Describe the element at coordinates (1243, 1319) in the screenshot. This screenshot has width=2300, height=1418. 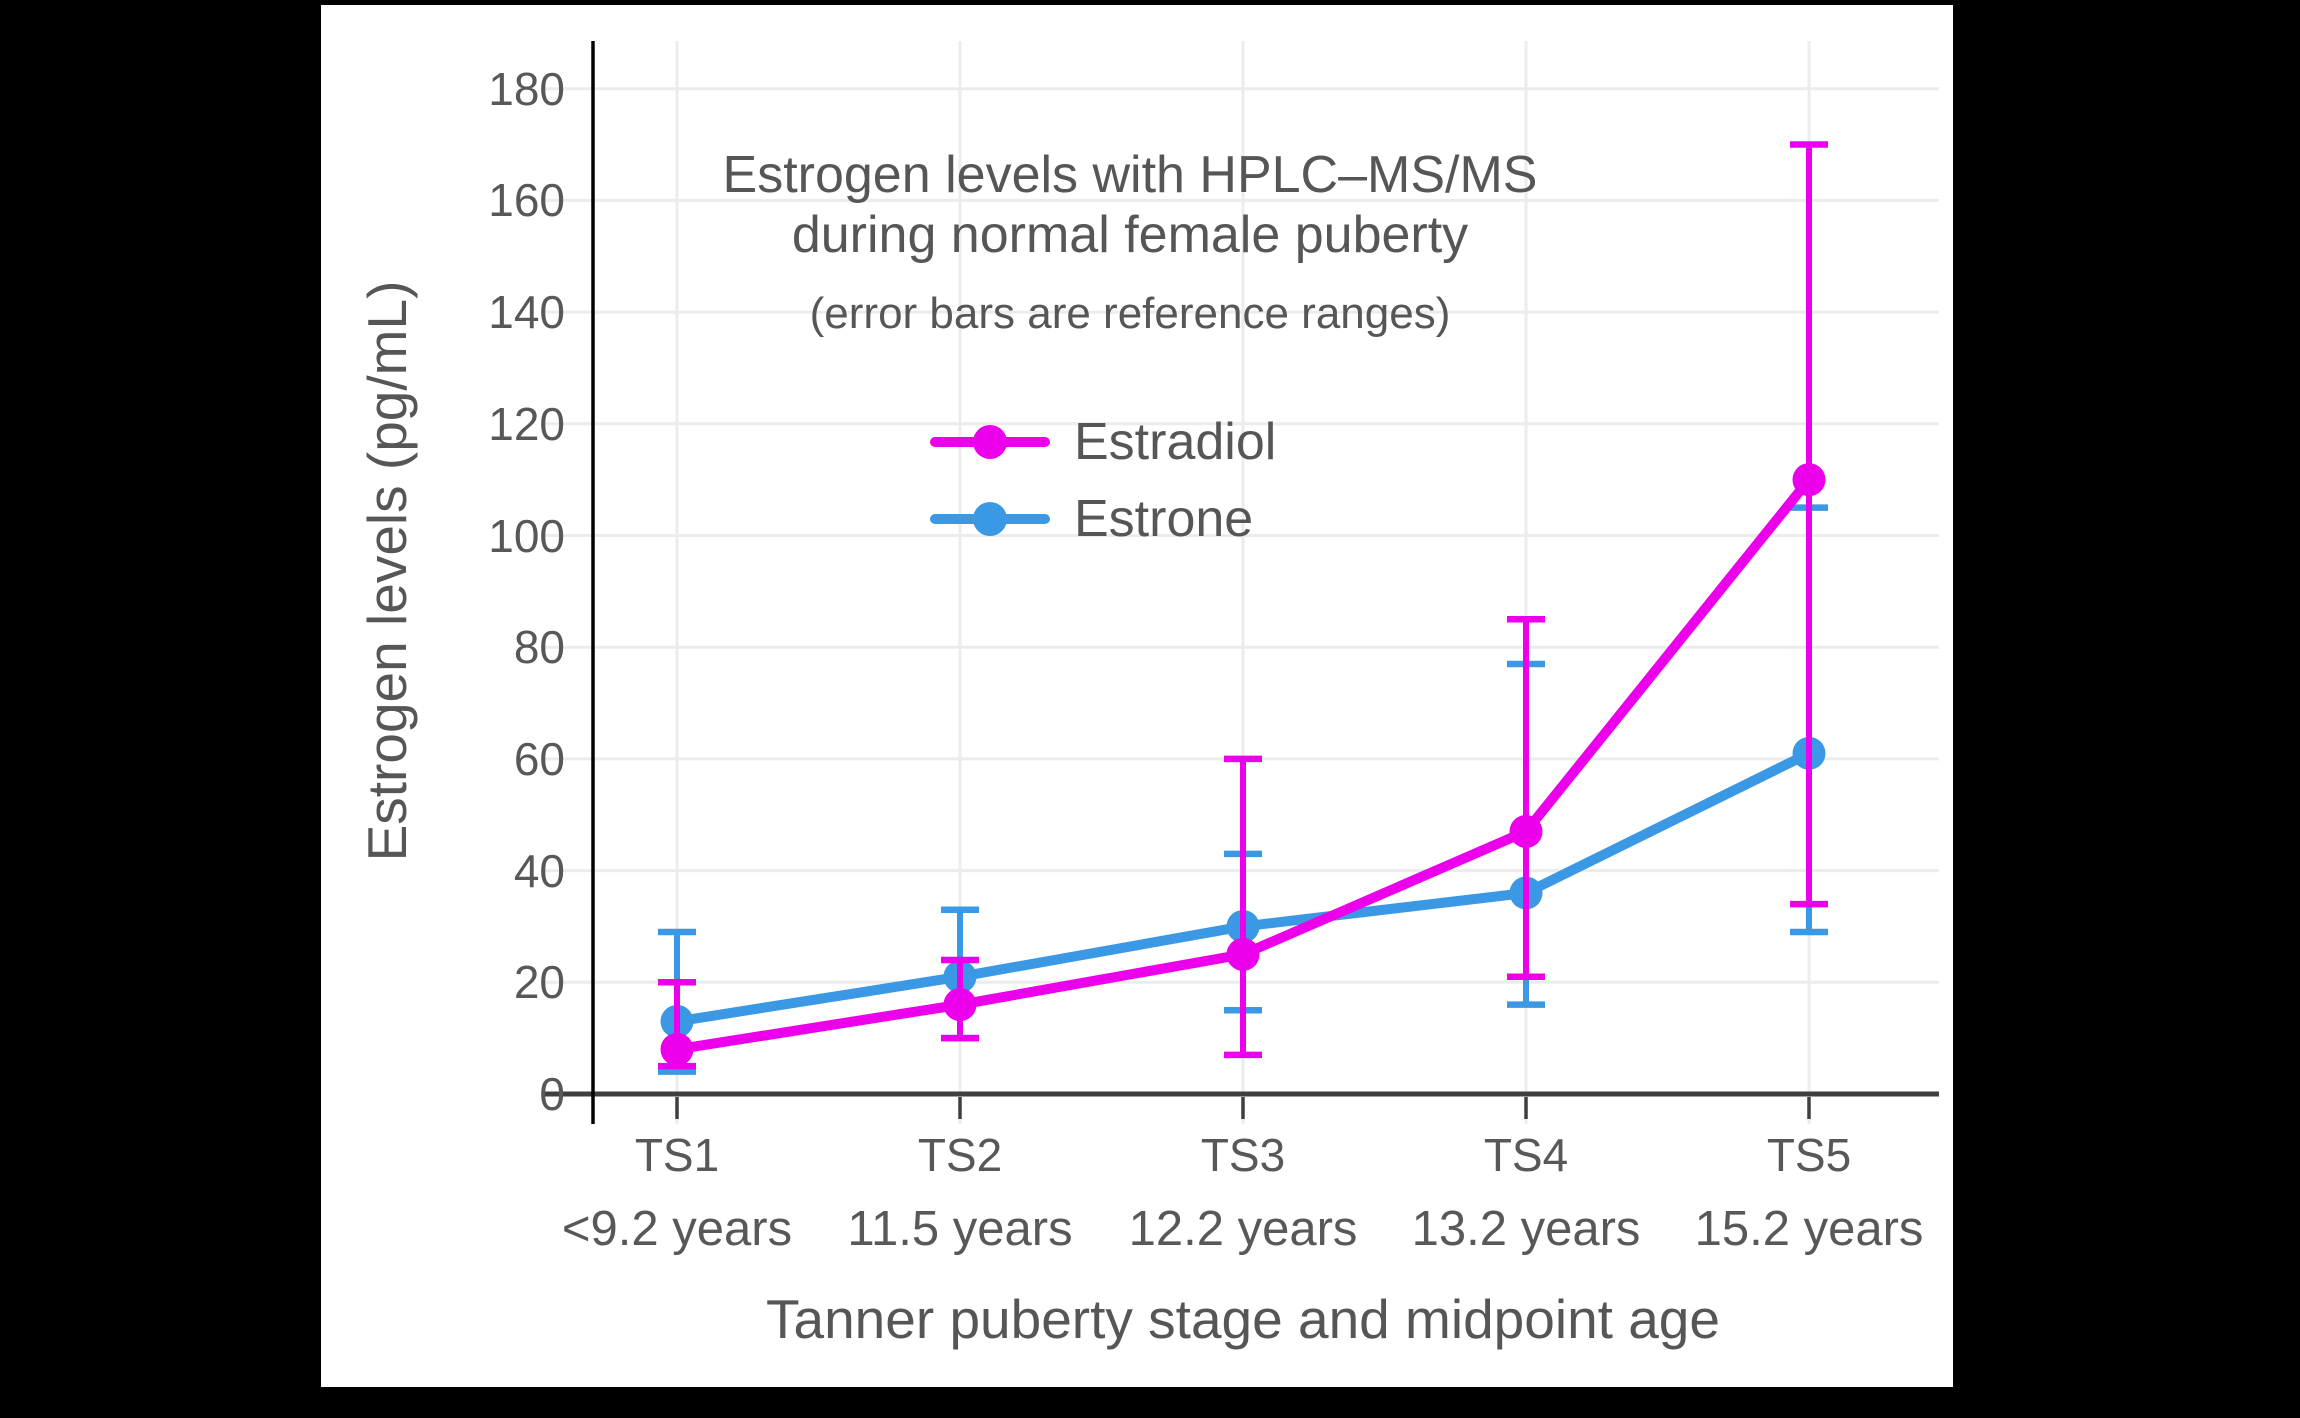
I see `x-axis-title: Tanner puberty stage and midpoint age` at that location.